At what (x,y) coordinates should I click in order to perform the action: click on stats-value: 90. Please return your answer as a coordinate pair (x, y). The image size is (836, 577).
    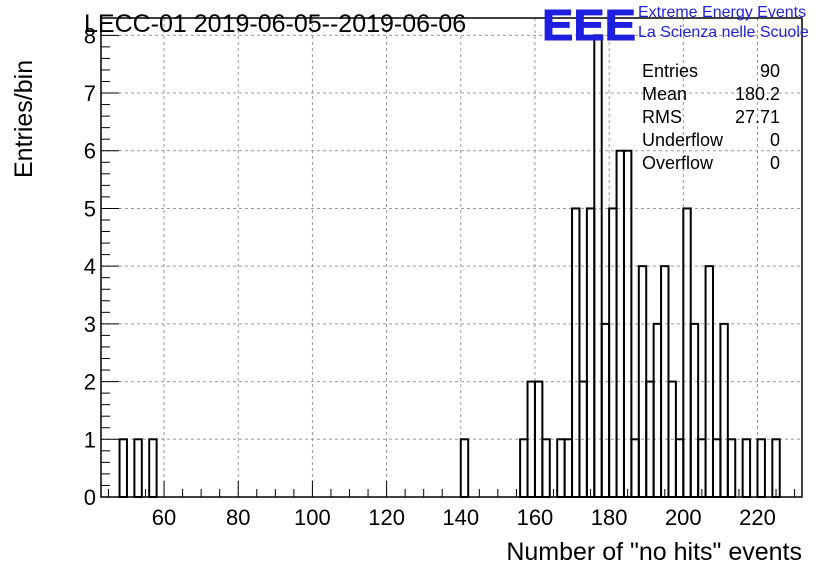
    Looking at the image, I should click on (769, 71).